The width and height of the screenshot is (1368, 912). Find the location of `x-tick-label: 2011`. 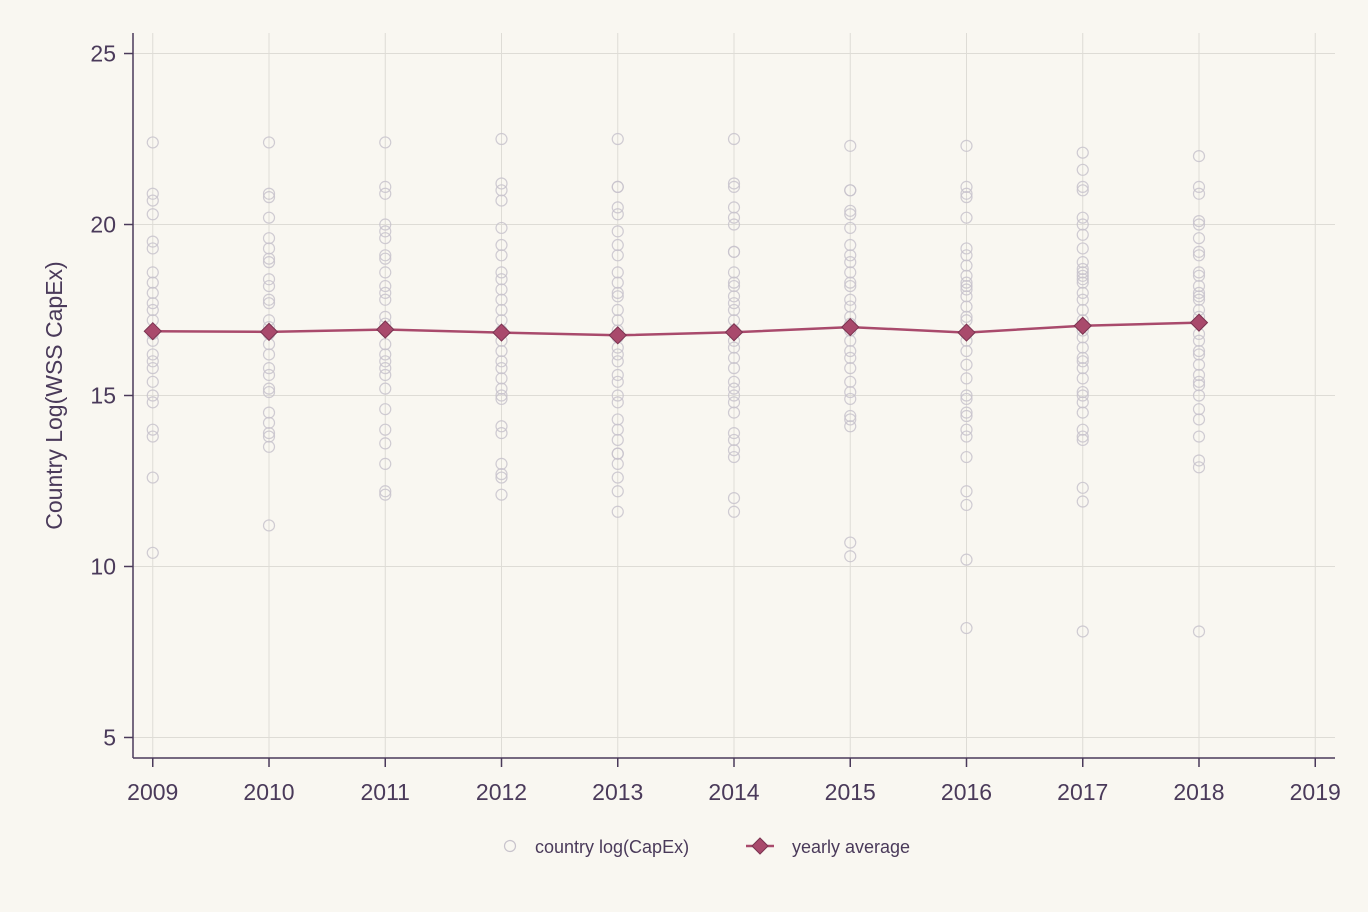

x-tick-label: 2011 is located at coordinates (385, 792).